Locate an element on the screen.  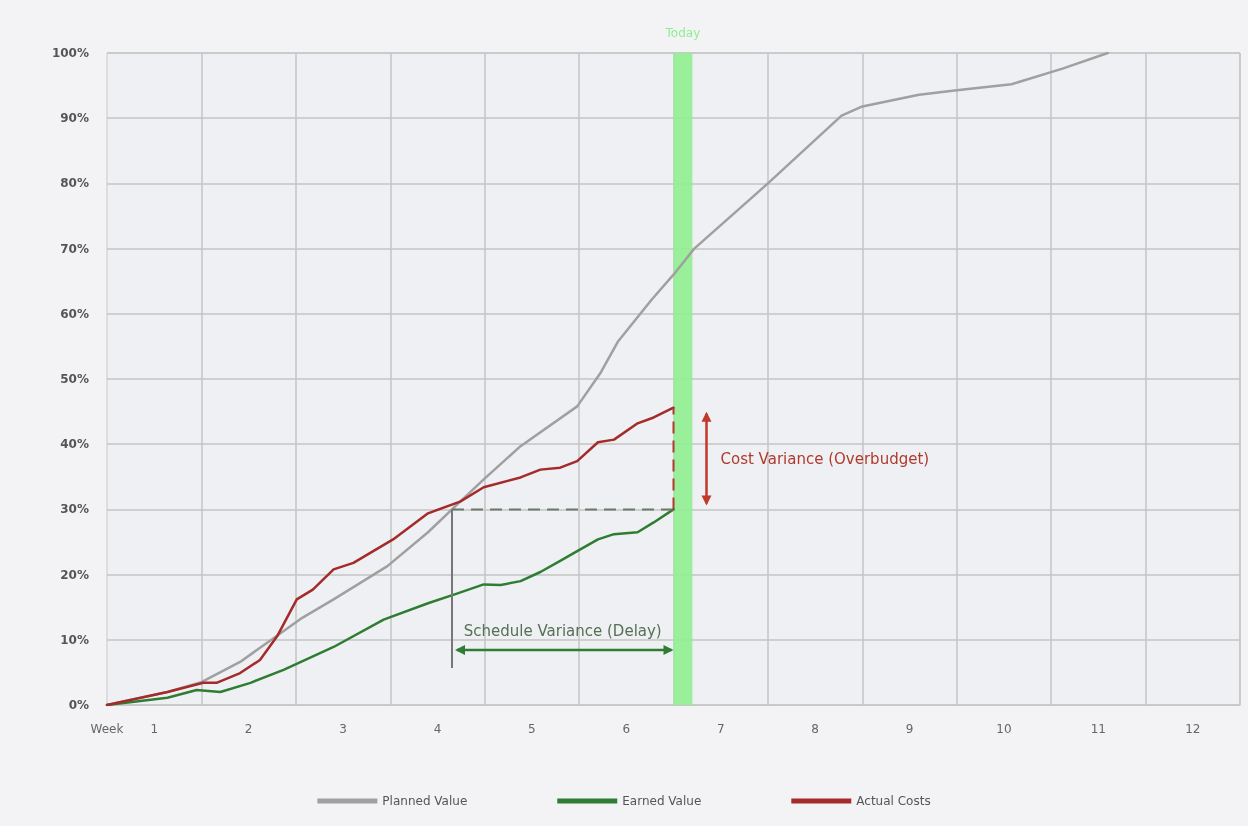
x-tick-label: 3 is located at coordinates (343, 729).